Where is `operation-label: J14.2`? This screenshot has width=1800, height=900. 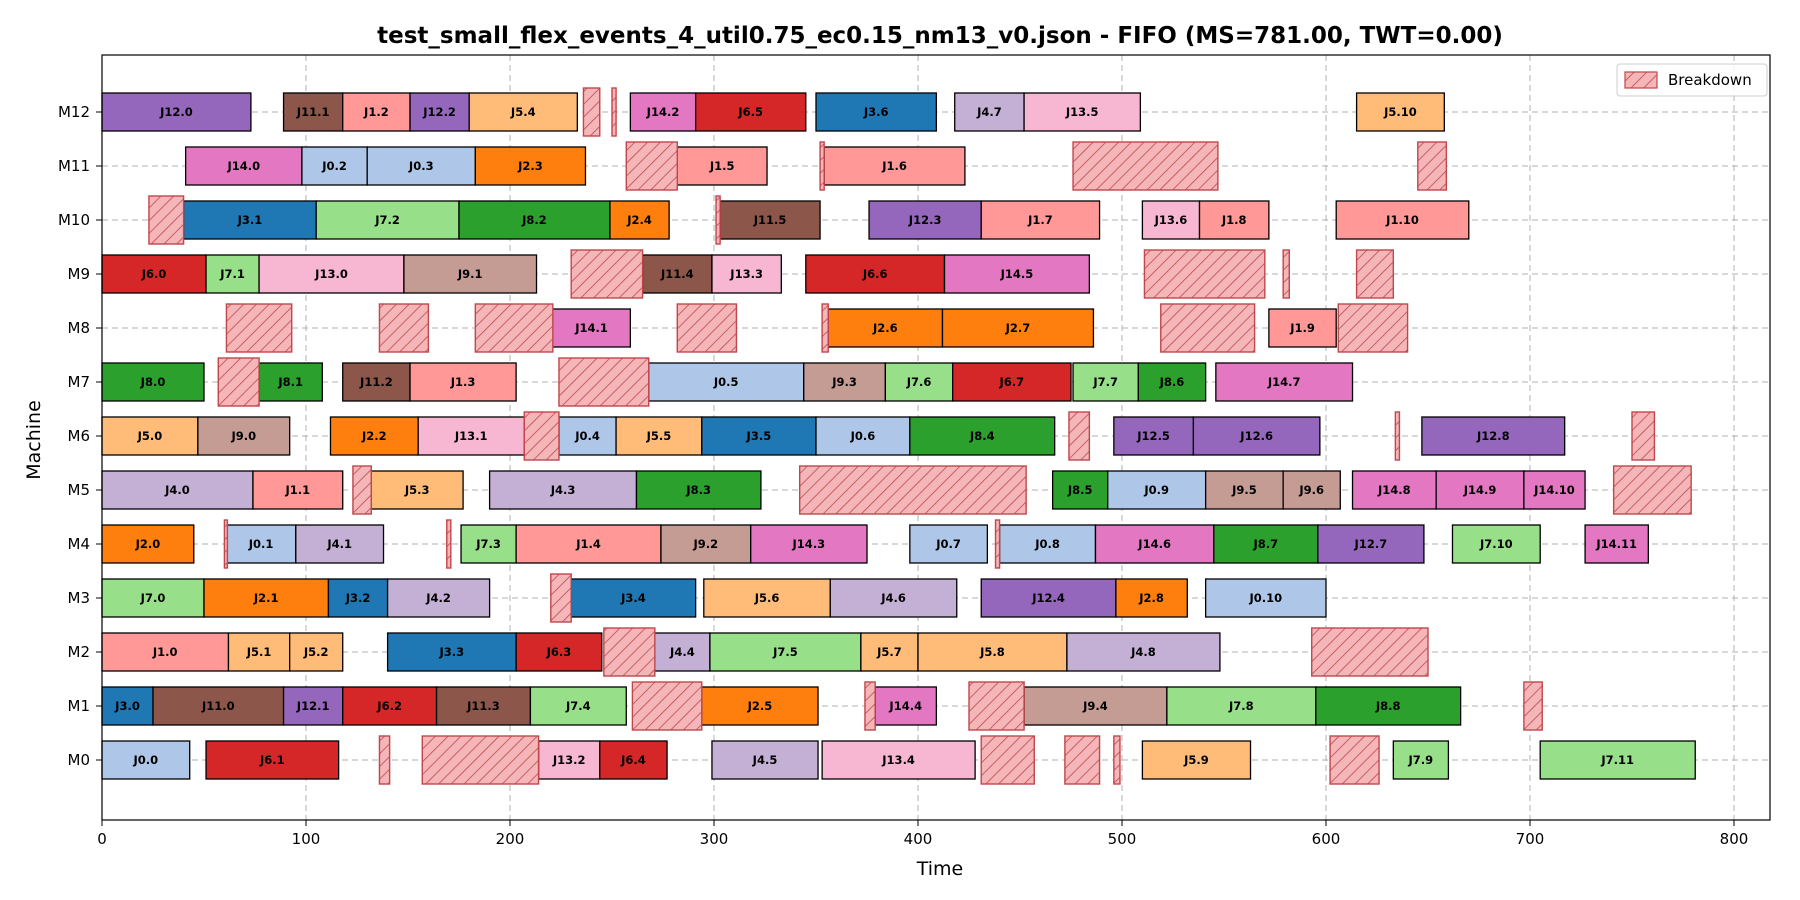
operation-label: J14.2 is located at coordinates (663, 112).